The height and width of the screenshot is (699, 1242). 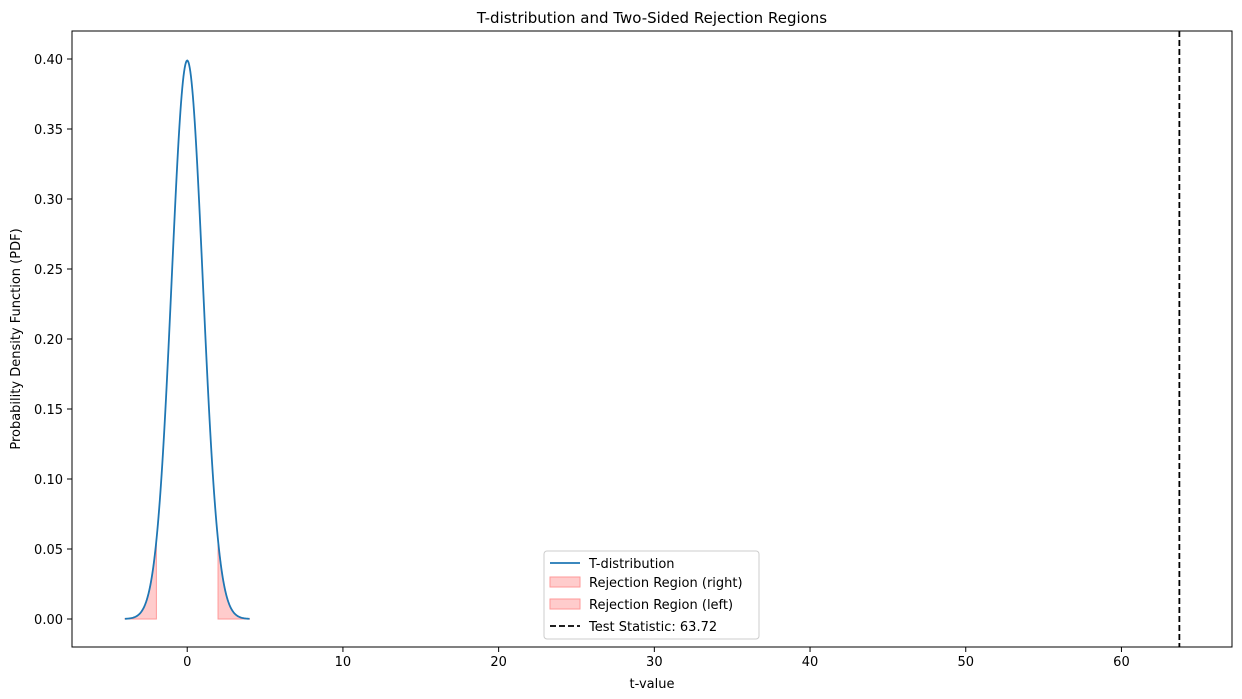 I want to click on y-tick-label: 0.00, so click(x=48, y=620).